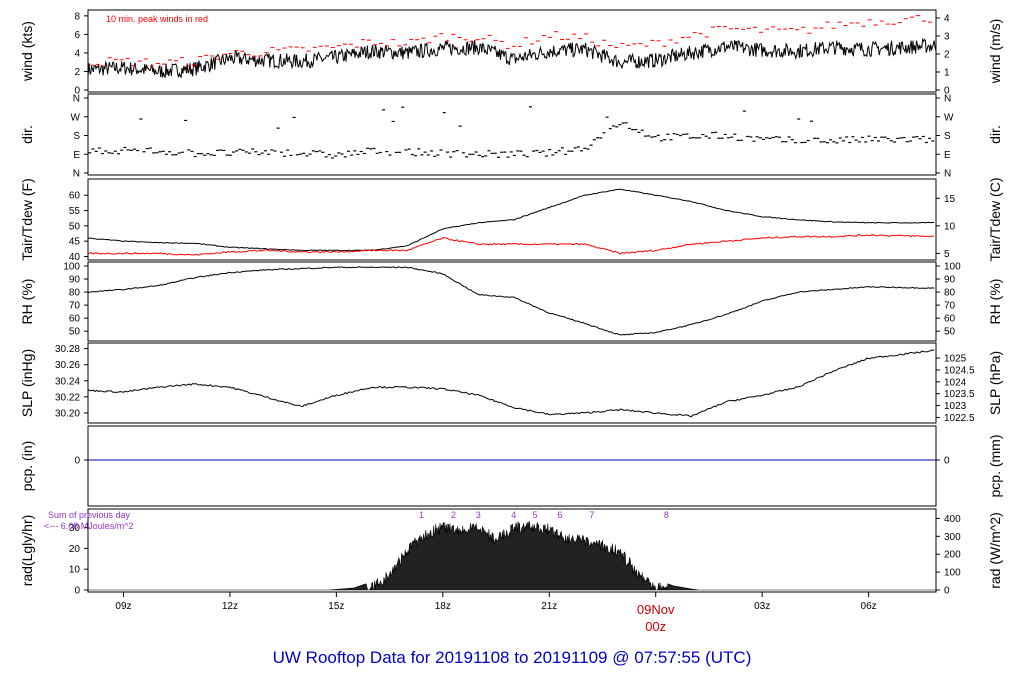  What do you see at coordinates (655, 626) in the screenshot?
I see `day-hour-label: 00z` at bounding box center [655, 626].